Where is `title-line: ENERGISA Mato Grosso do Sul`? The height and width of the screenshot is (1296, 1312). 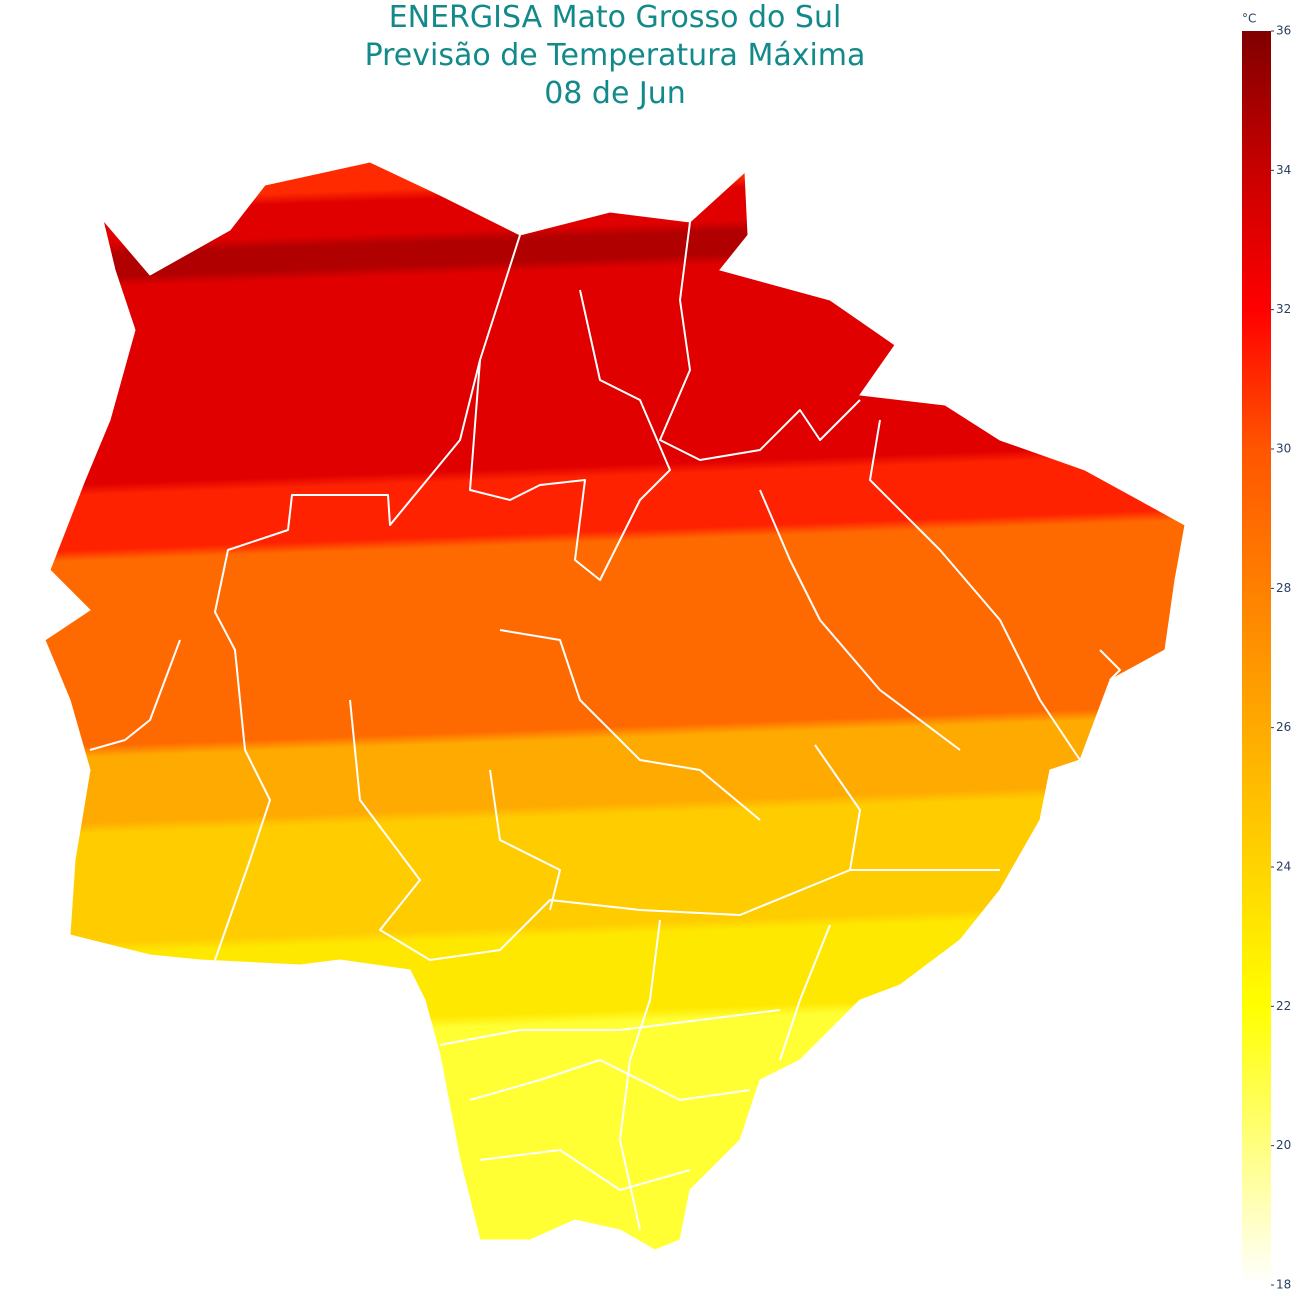
title-line: ENERGISA Mato Grosso do Sul is located at coordinates (615, 17).